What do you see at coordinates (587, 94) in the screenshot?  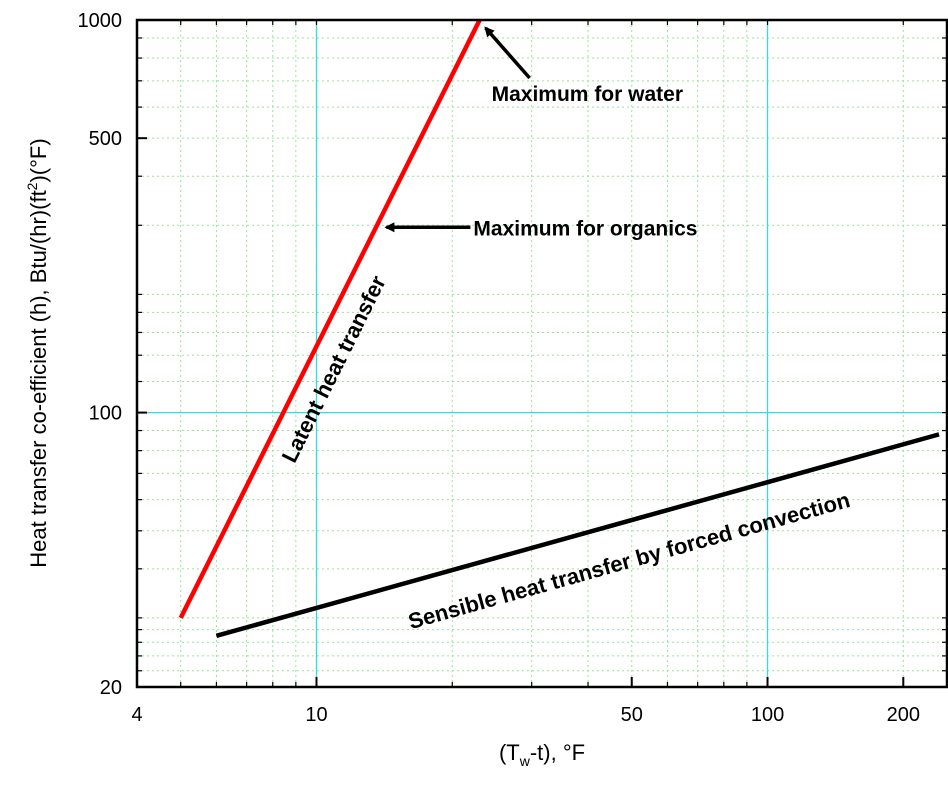 I see `annotation-water: Maximum for water` at bounding box center [587, 94].